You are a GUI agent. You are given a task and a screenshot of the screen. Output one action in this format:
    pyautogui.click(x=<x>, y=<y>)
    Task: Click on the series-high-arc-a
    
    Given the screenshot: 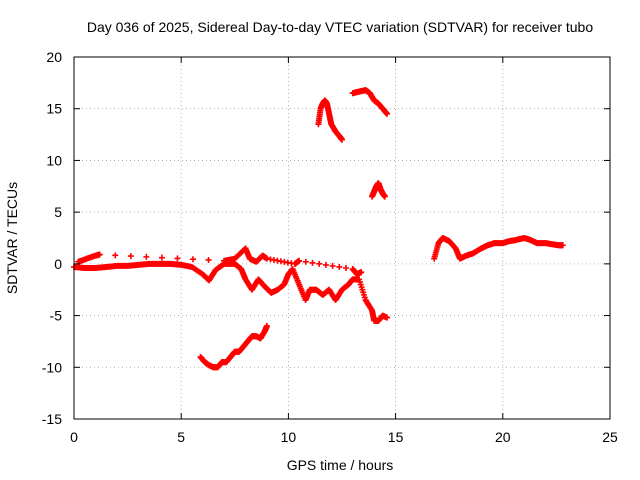 What is the action you would take?
    pyautogui.click(x=330, y=120)
    